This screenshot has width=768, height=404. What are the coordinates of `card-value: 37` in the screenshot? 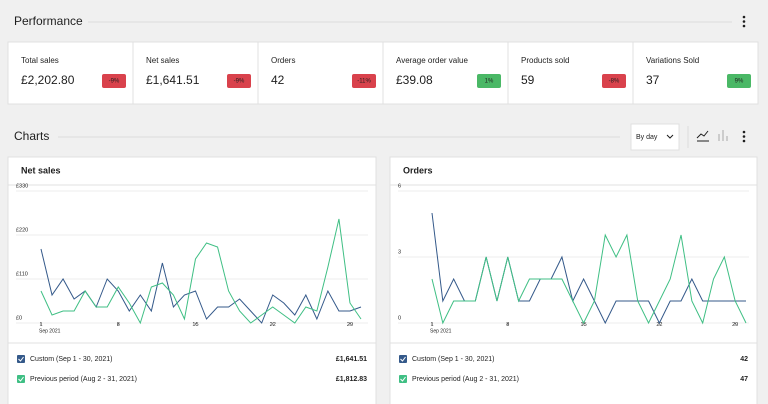 It's located at (653, 80).